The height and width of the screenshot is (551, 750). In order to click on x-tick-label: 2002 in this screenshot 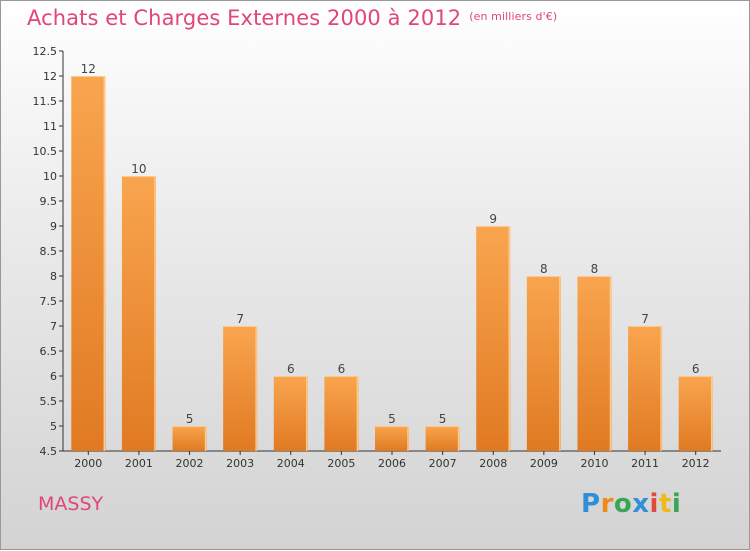, I will do `click(190, 463)`.